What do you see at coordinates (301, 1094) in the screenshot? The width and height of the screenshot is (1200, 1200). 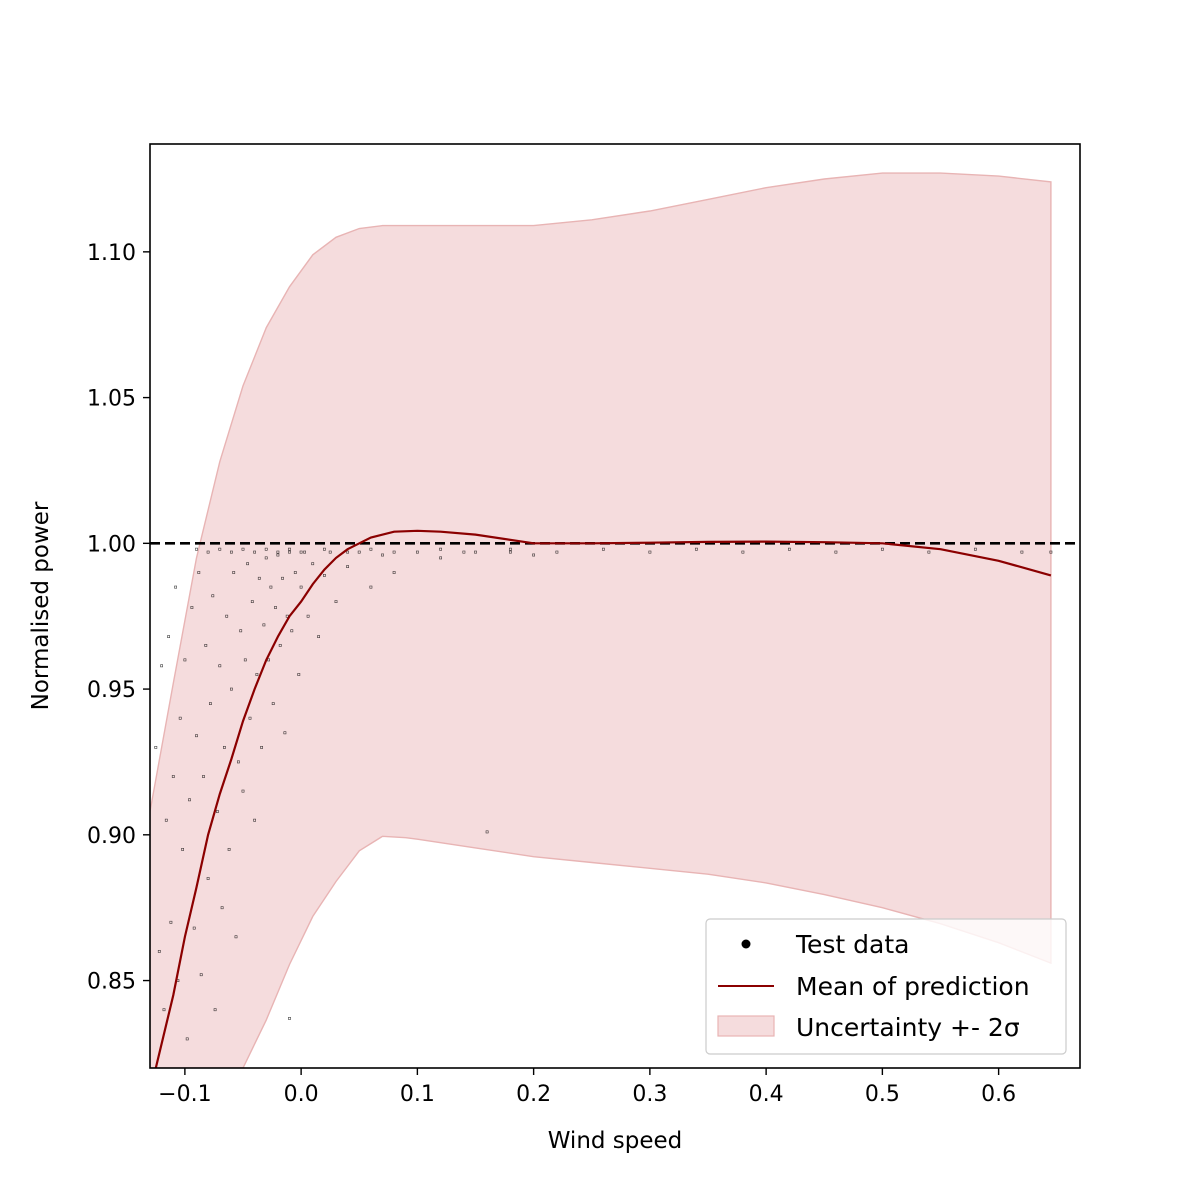 I see `x-tick-label: 0.0` at bounding box center [301, 1094].